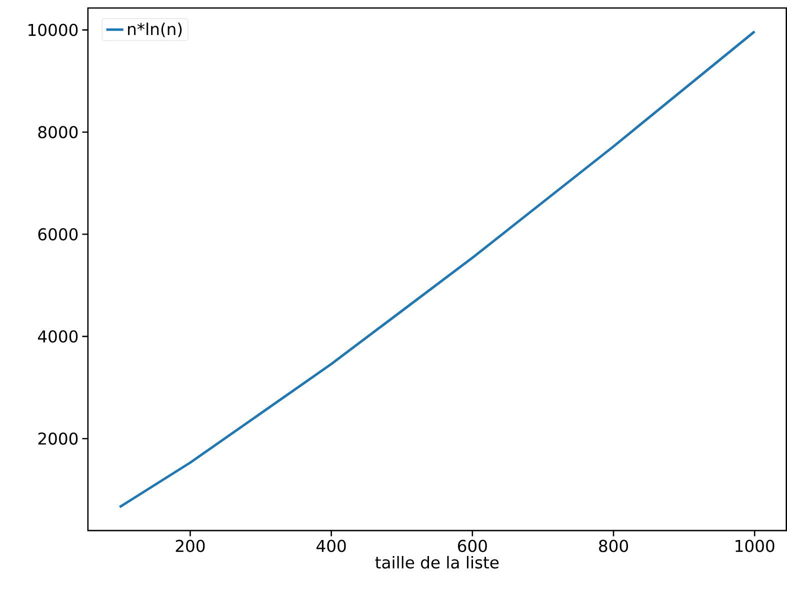 This screenshot has height=595, width=787. I want to click on x-tick-label: 600, so click(472, 546).